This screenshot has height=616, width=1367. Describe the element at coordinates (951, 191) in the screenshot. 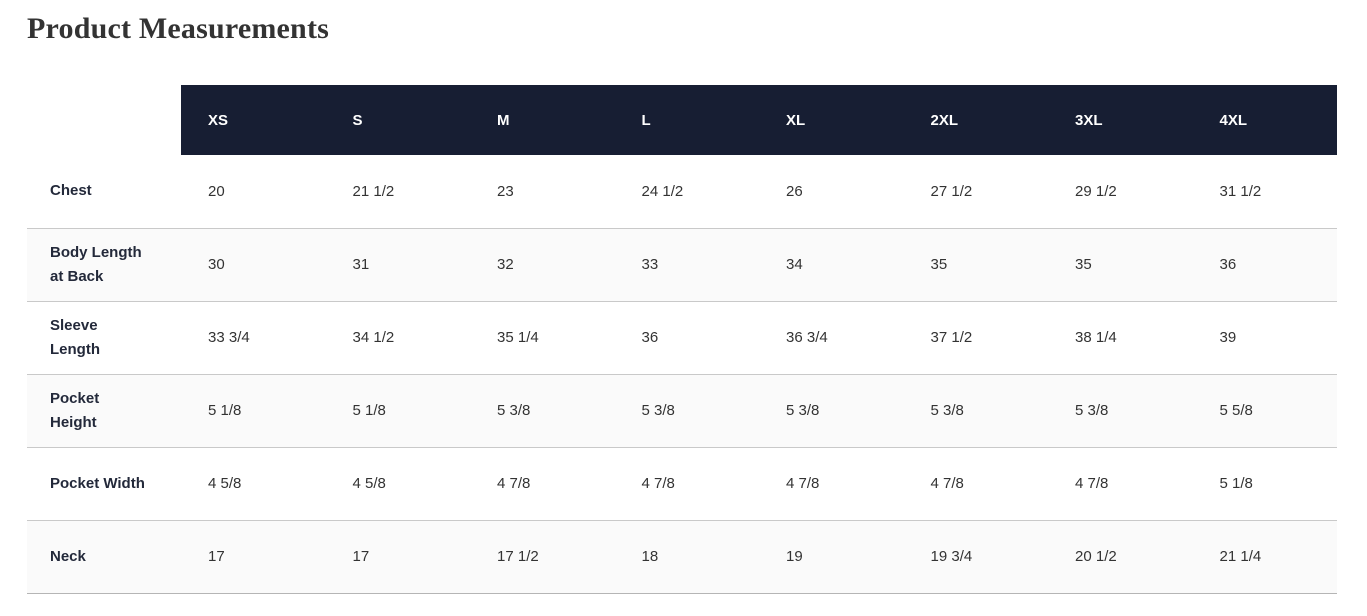

I see `measurement-cell: 27 1/2` at that location.